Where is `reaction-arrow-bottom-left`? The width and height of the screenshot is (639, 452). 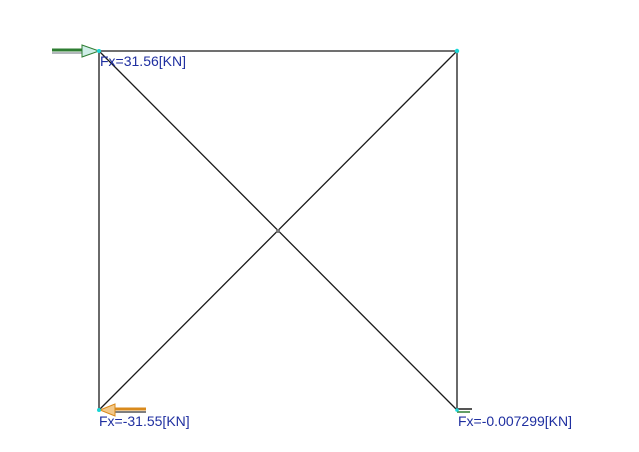 reaction-arrow-bottom-left is located at coordinates (121, 410).